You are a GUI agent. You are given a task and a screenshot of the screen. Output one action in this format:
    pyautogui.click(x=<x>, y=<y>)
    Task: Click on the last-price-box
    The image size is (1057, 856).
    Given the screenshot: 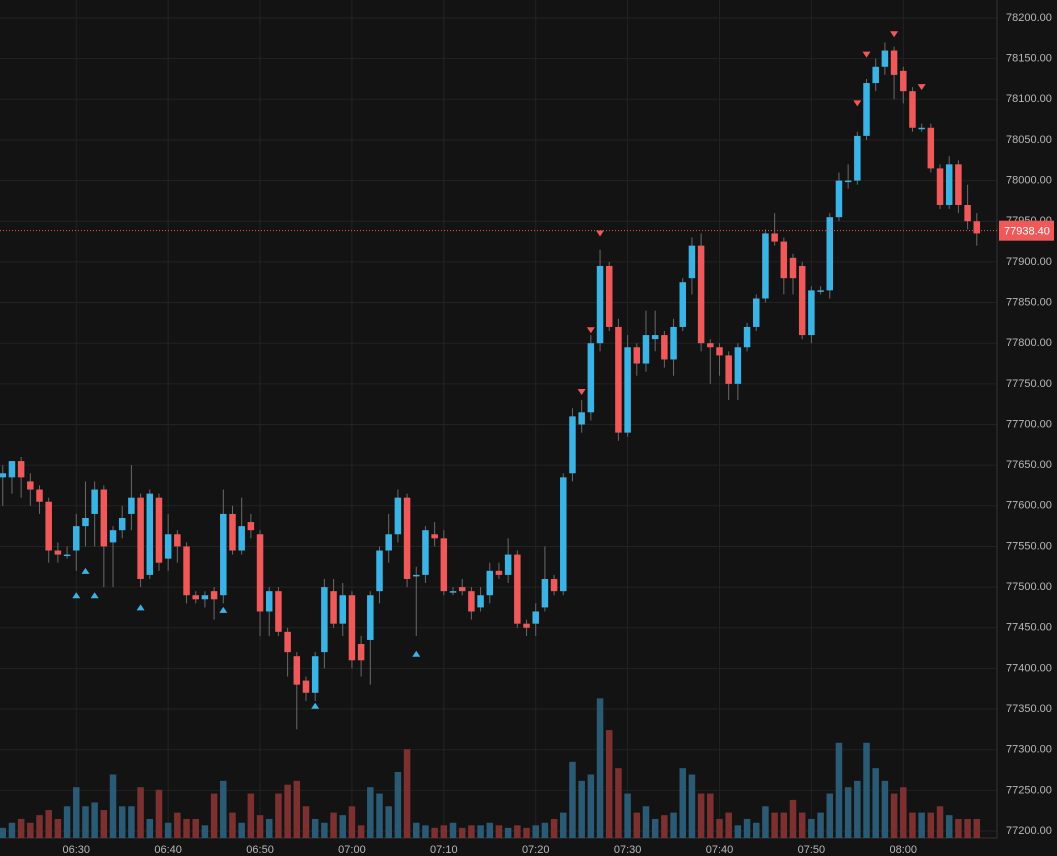 What is the action you would take?
    pyautogui.click(x=1026, y=230)
    